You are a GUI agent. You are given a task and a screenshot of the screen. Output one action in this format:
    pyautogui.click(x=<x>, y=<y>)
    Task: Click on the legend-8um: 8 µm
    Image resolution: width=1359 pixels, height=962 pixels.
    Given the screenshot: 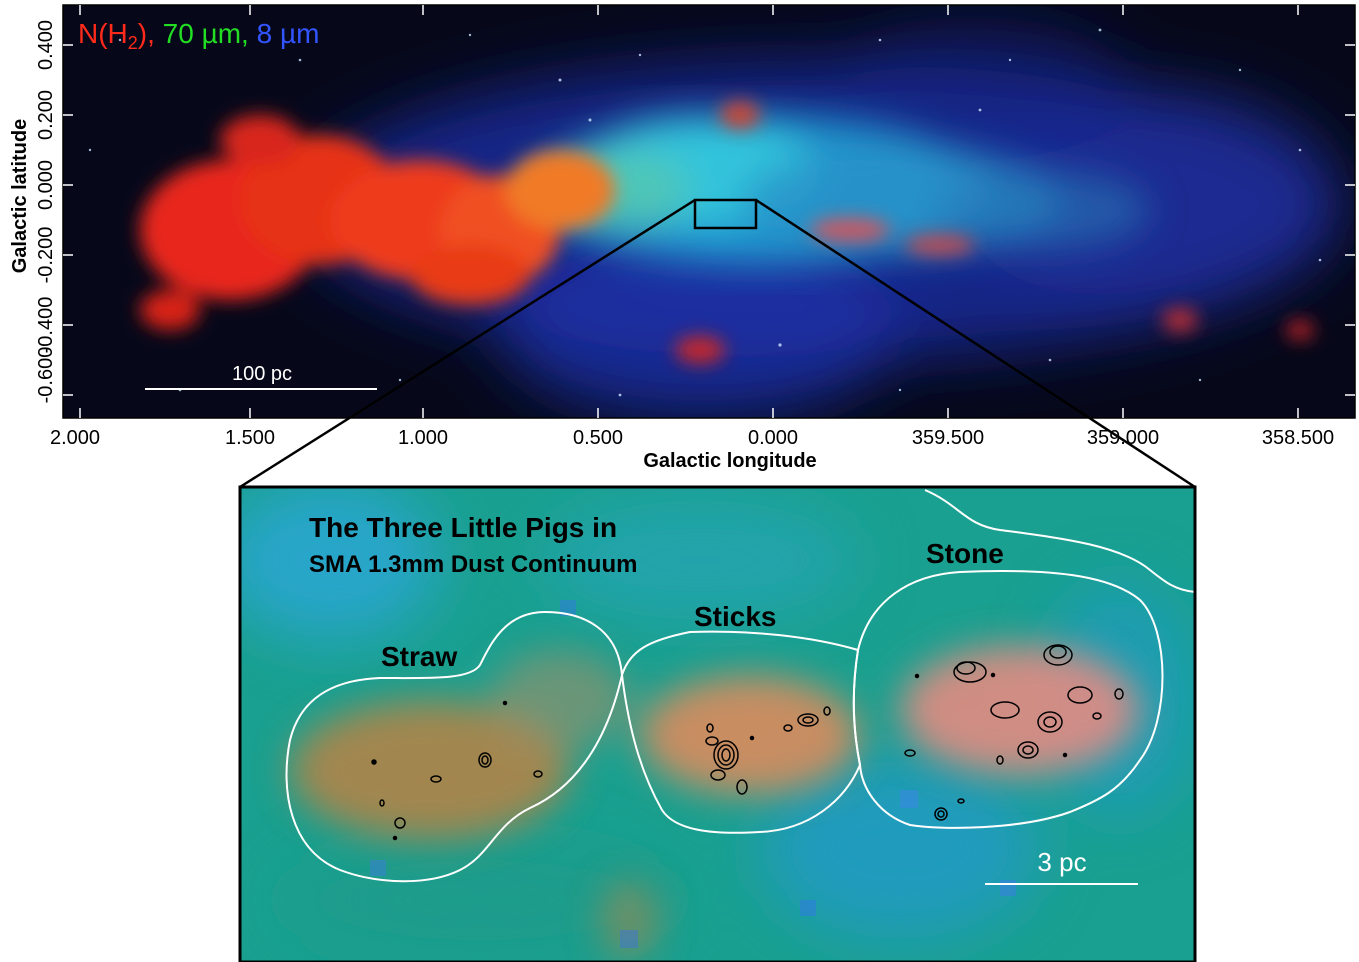 What is the action you would take?
    pyautogui.click(x=284, y=33)
    